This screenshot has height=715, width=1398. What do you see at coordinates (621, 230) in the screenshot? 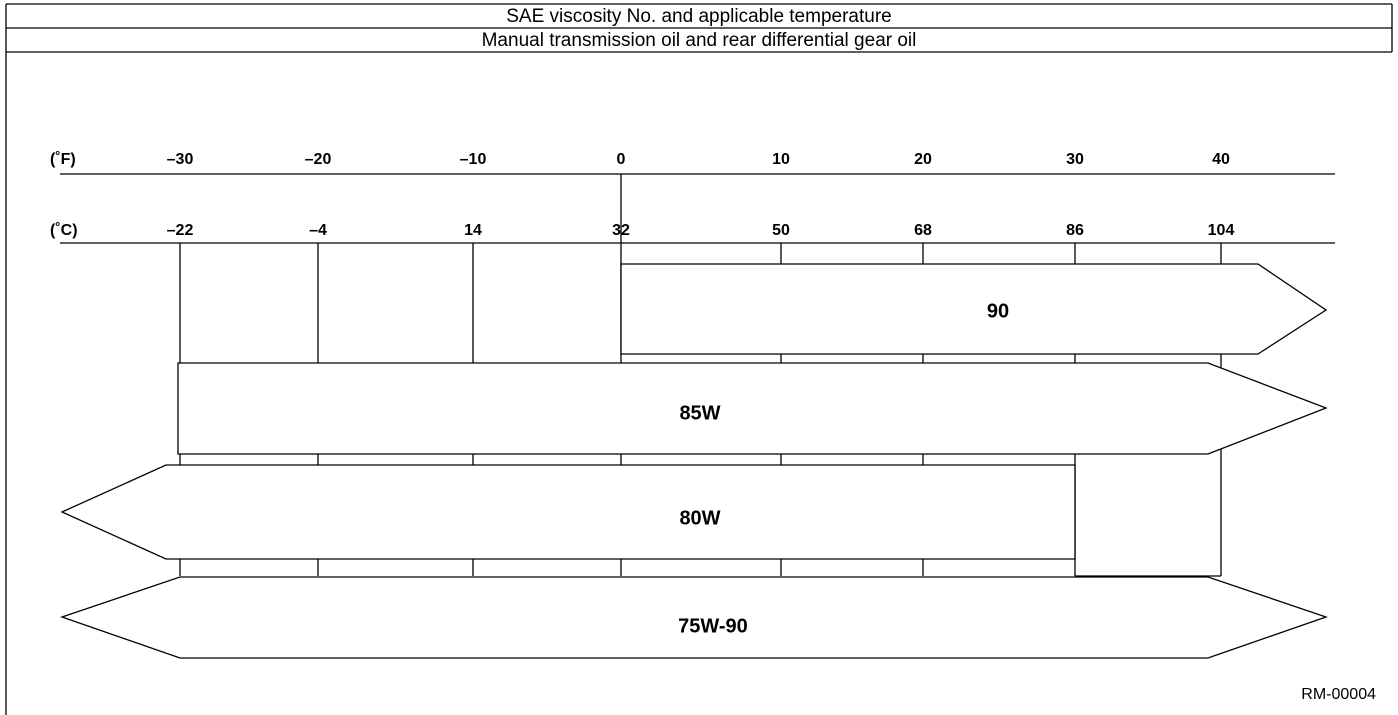
I see `tick-label: 32` at bounding box center [621, 230].